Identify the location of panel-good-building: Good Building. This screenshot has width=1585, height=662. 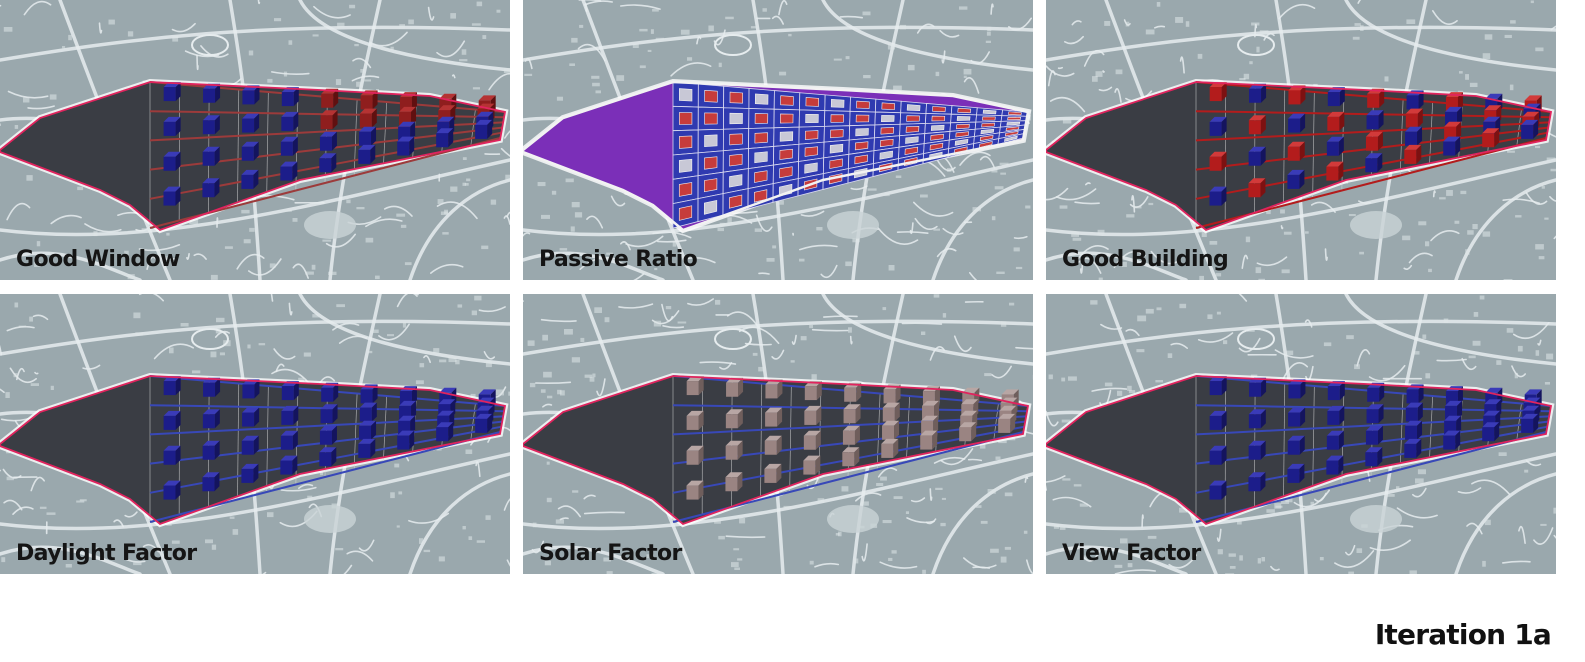
(1301, 140).